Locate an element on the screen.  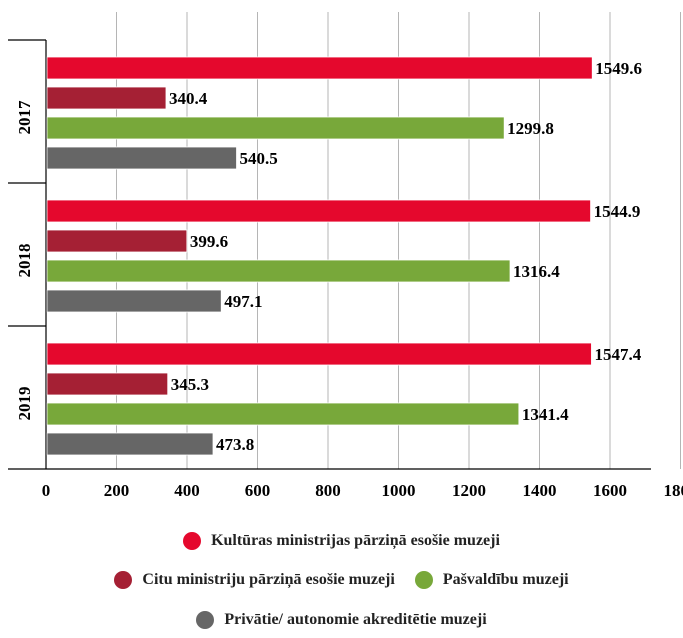
data-label-2017-series-0: 1549.6 is located at coordinates (618, 68).